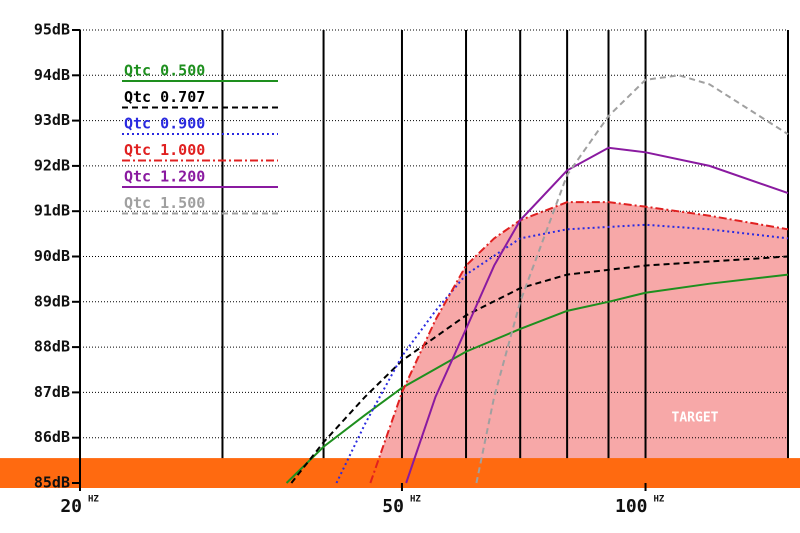 The height and width of the screenshot is (533, 800). I want to click on legend-label: Qtc 1.500, so click(164, 203).